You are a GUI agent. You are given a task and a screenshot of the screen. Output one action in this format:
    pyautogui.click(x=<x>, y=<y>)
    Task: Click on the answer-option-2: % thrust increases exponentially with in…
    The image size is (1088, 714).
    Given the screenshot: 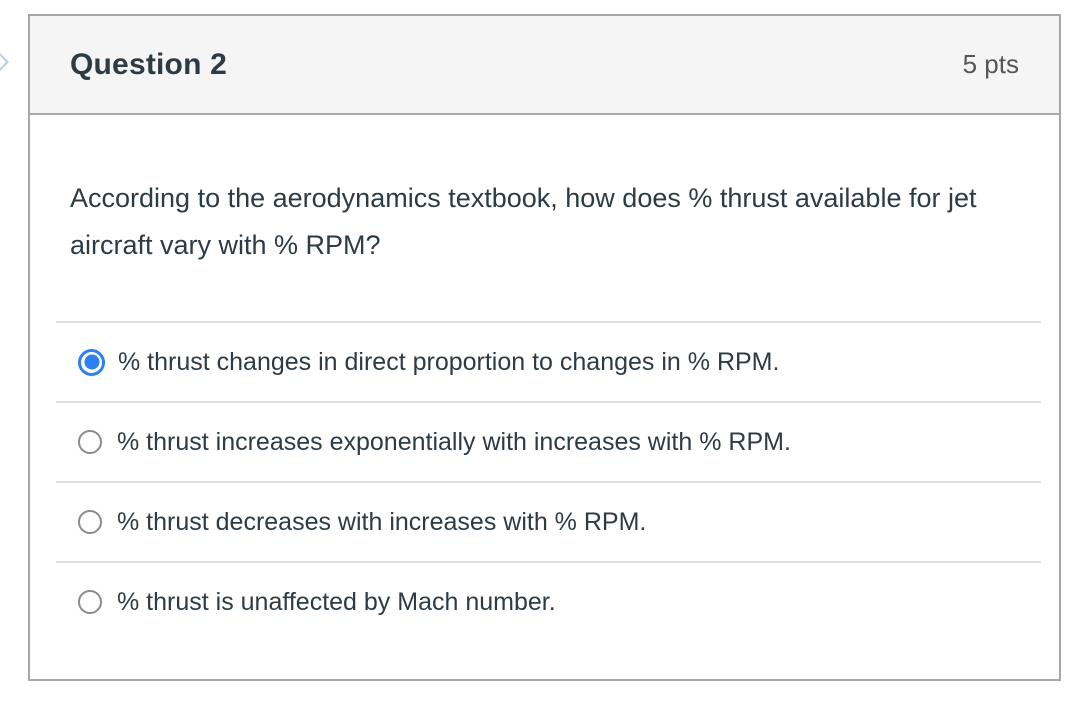 What is the action you would take?
    pyautogui.click(x=548, y=441)
    